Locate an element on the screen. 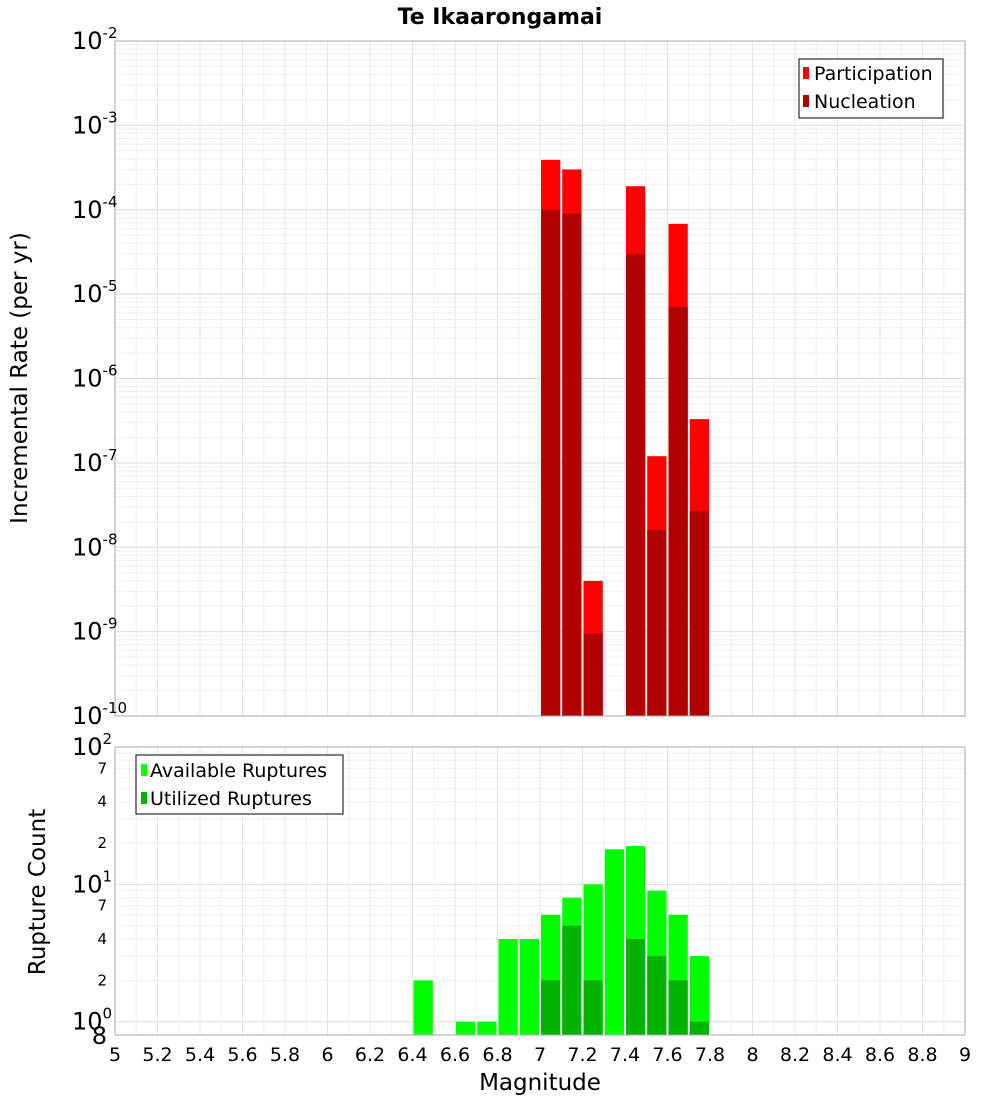 This screenshot has height=1100, width=1000. count-legend: Available Ruptures Utilized Ruptures is located at coordinates (239, 784).